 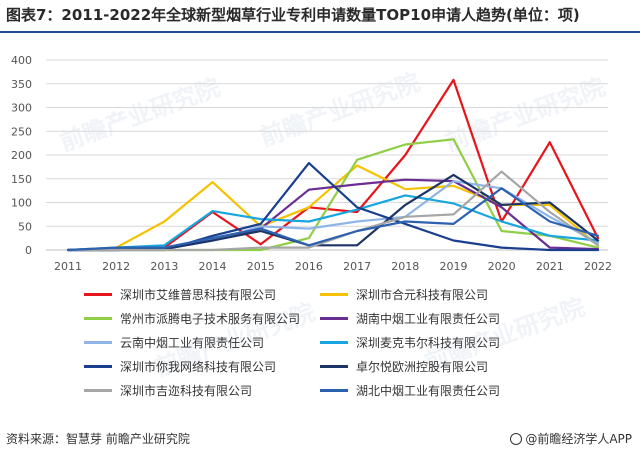 I want to click on x-tick-label: 2013, so click(x=164, y=266).